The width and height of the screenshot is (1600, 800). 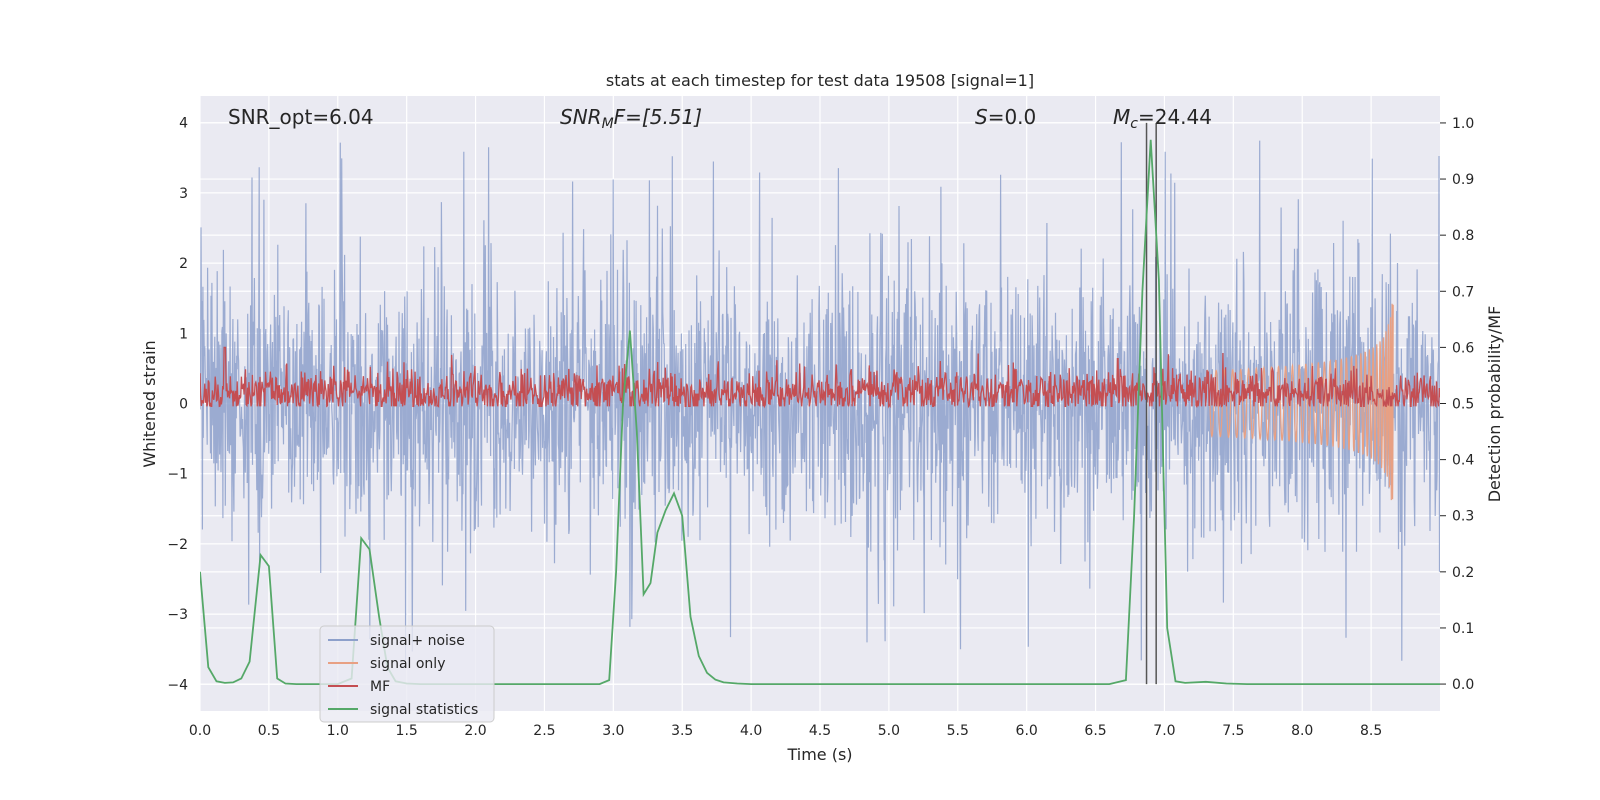 I want to click on y-right-tick-label: 0.9, so click(x=1463, y=180).